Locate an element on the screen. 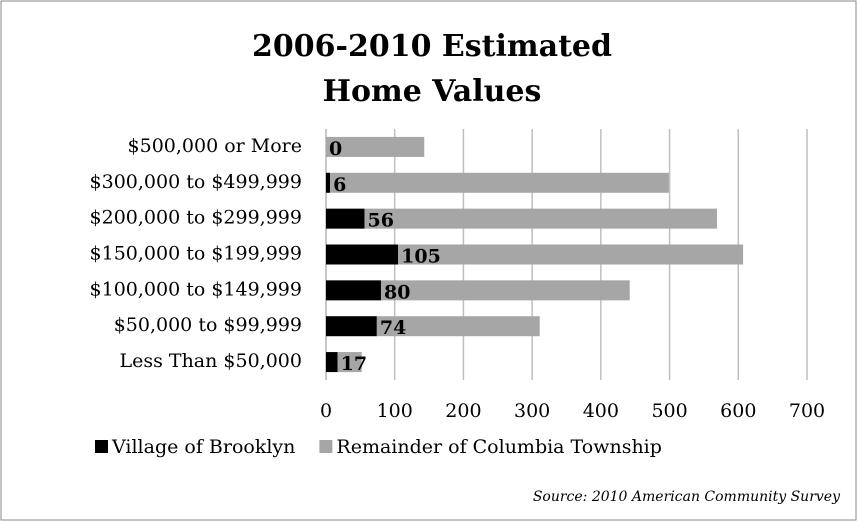 This screenshot has width=857, height=521. x-tick-label: 300 is located at coordinates (532, 411).